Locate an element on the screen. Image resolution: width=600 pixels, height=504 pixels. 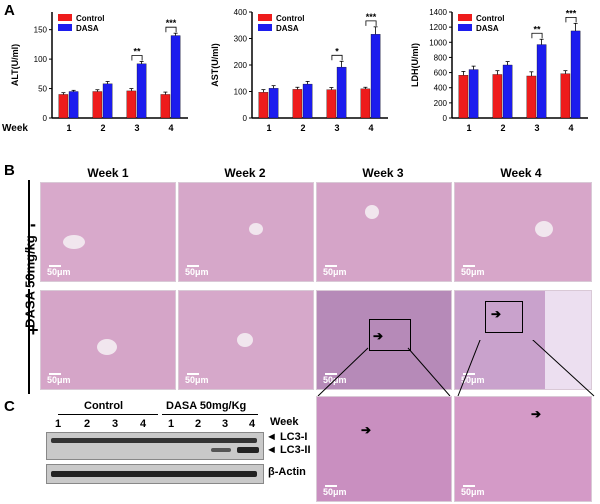
row-divider-plus is located at coordinates (29, 341).